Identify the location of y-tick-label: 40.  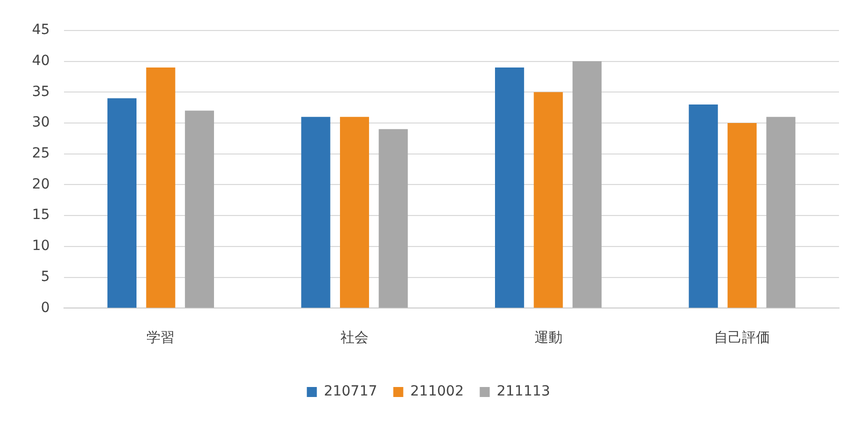
(41, 60).